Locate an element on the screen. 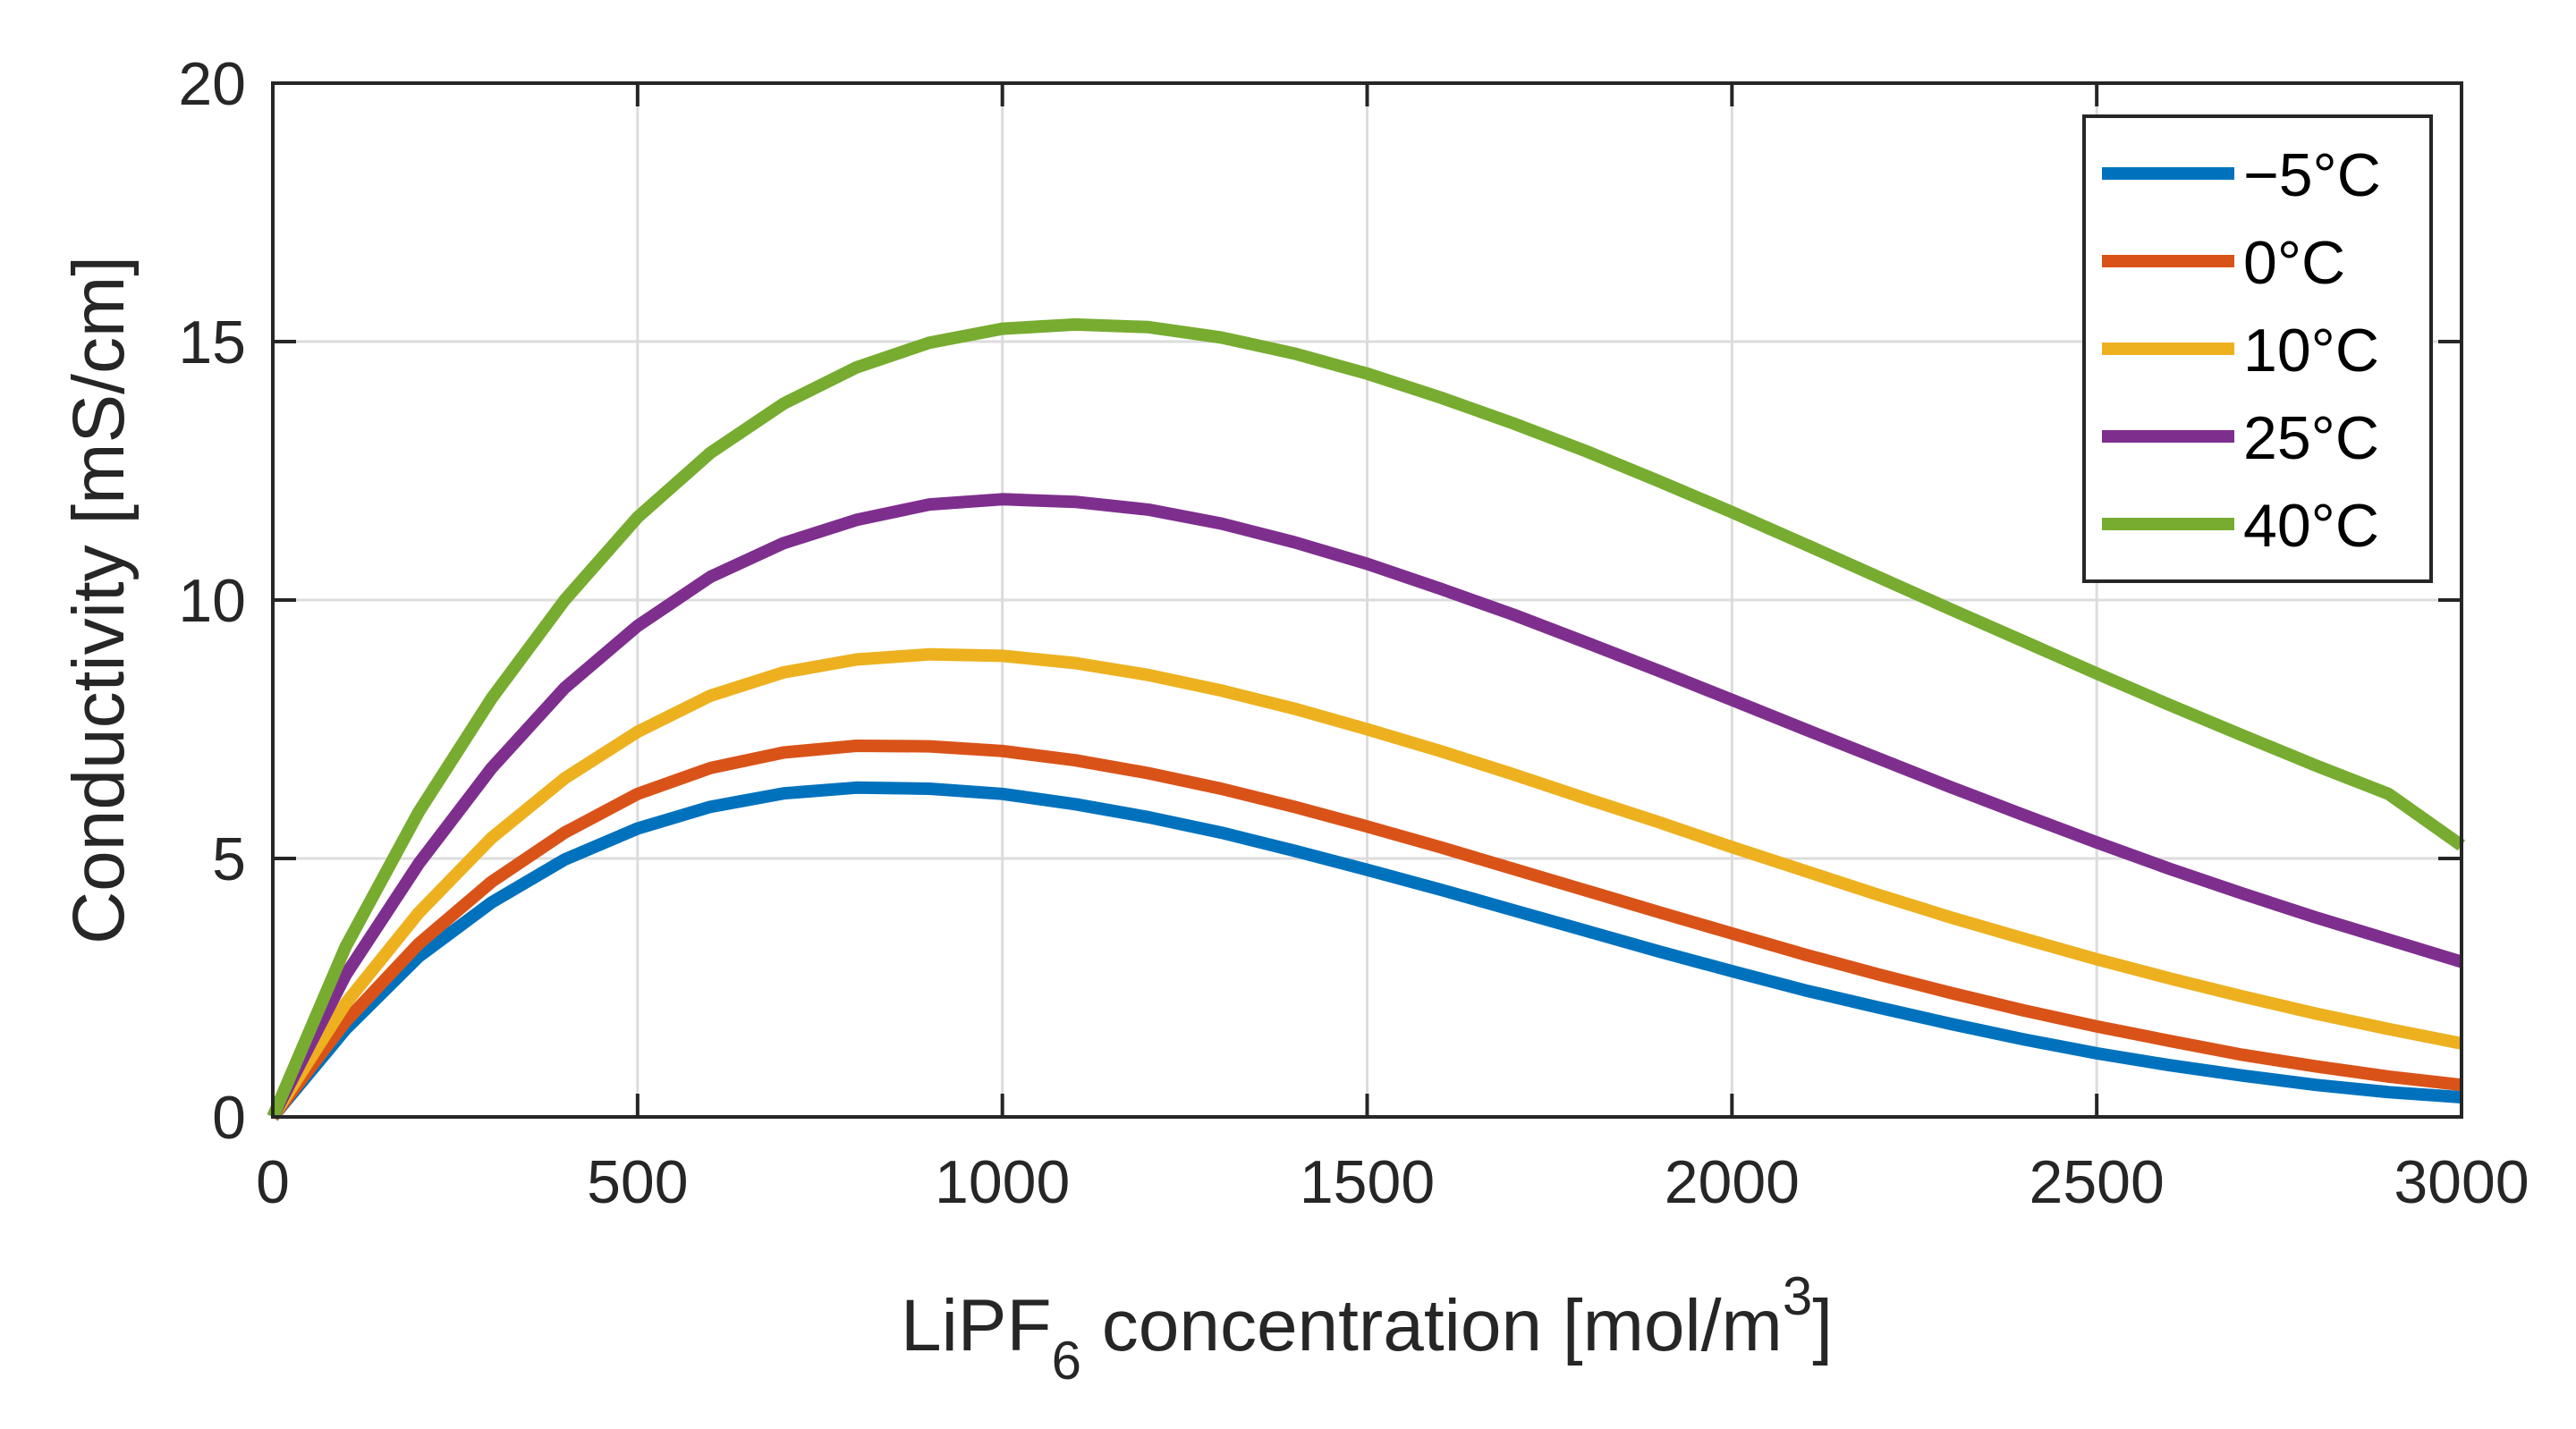  x-tick-label-3000: 3000 is located at coordinates (2461, 1182).